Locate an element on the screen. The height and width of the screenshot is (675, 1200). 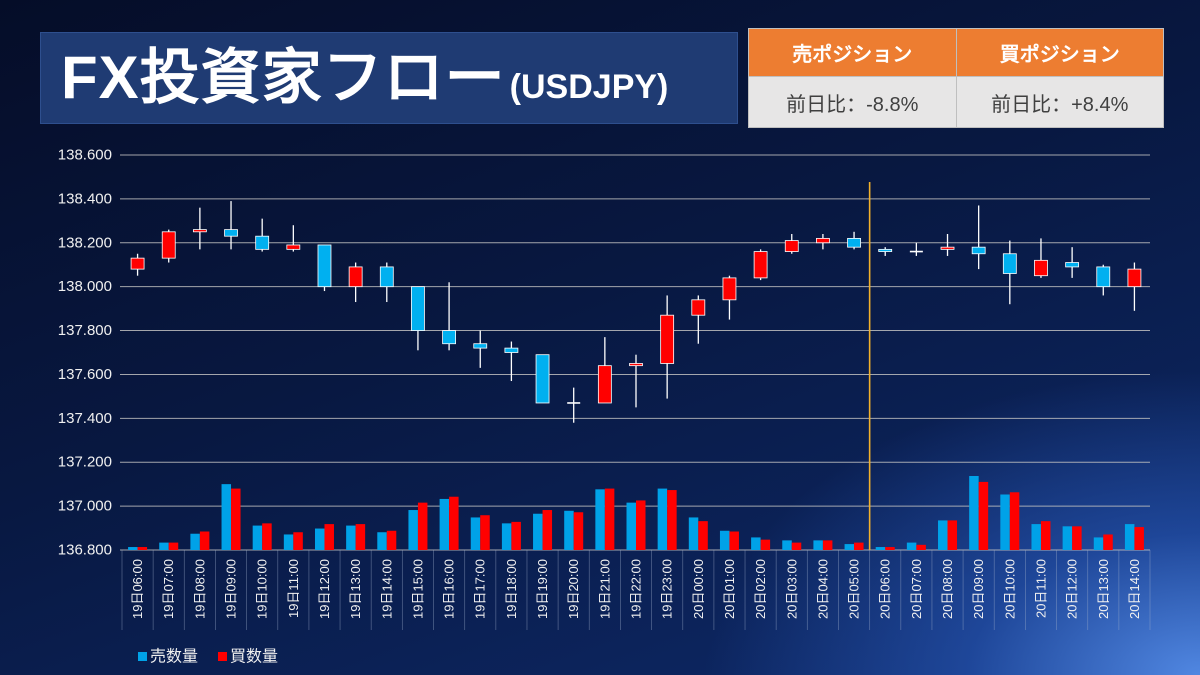
buy-position-header: 買ポジション is located at coordinates (1059, 52).